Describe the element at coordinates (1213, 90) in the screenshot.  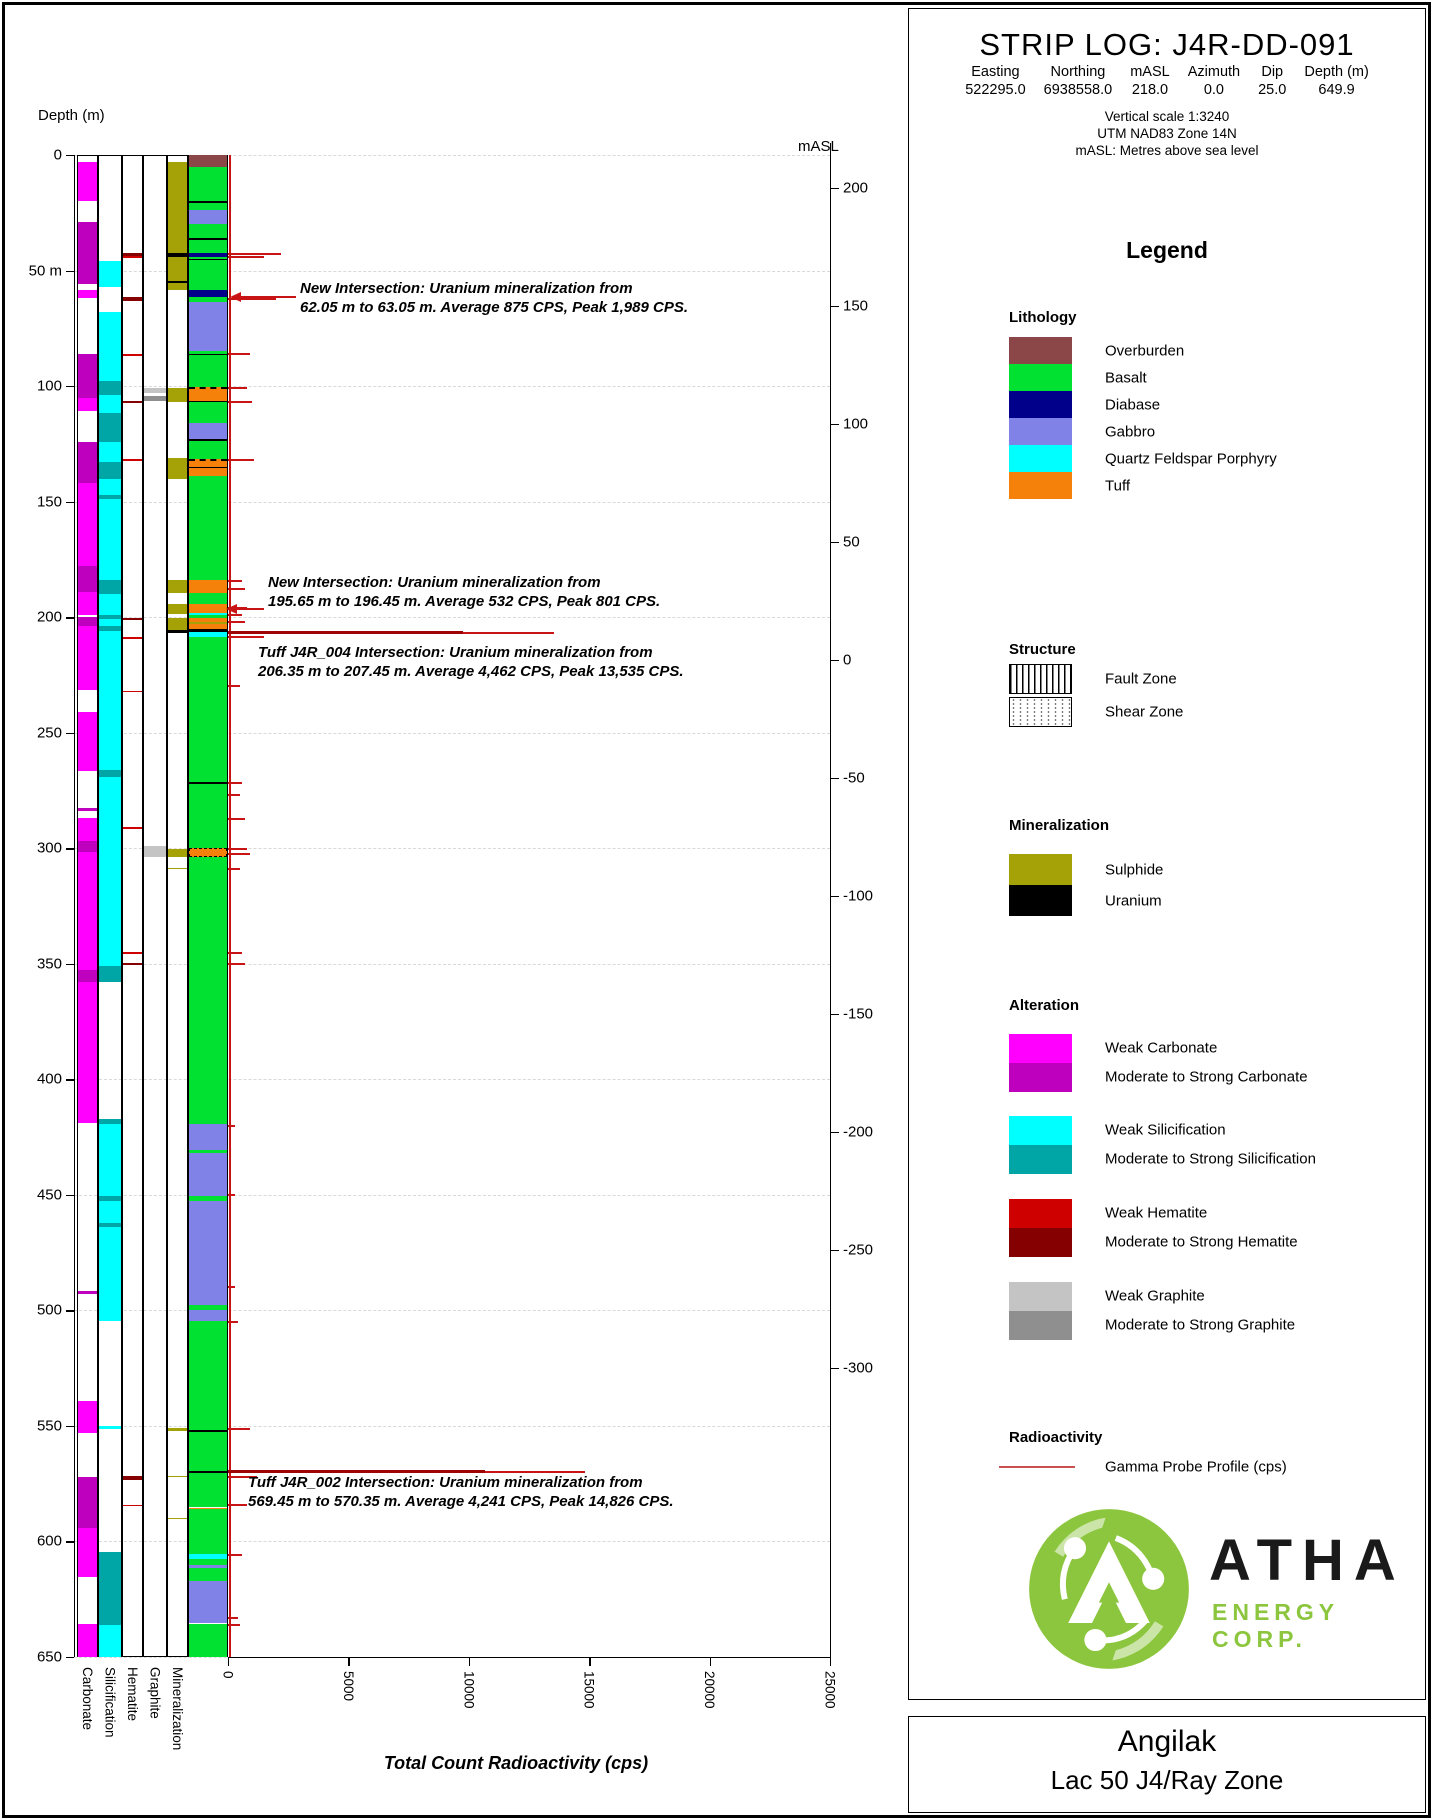
I see `field-value: 0.0` at that location.